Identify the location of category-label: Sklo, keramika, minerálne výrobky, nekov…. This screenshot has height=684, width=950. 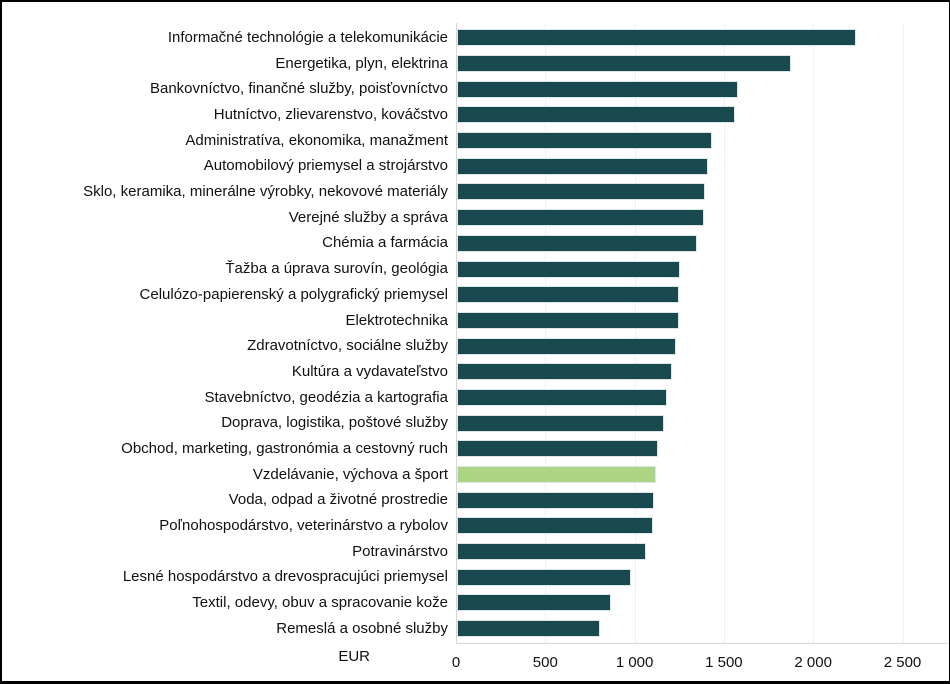
(265, 192).